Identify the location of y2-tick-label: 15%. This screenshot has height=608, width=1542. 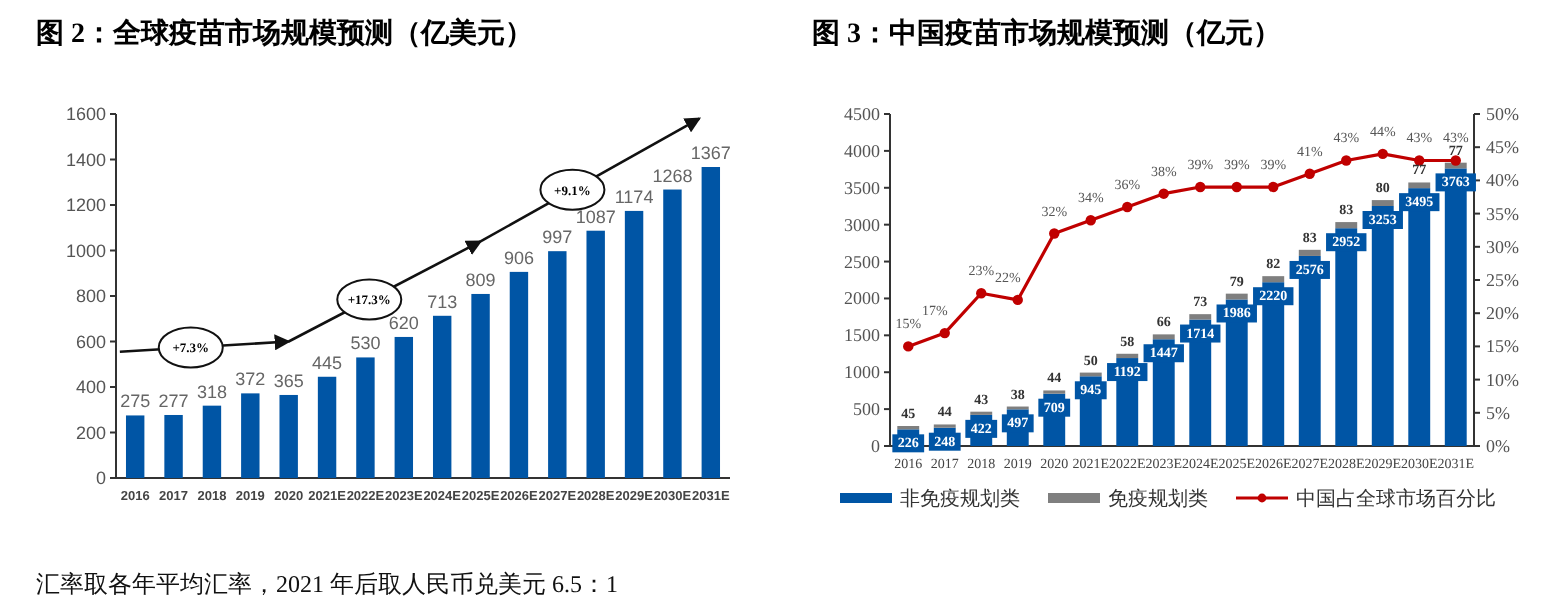
(1503, 346).